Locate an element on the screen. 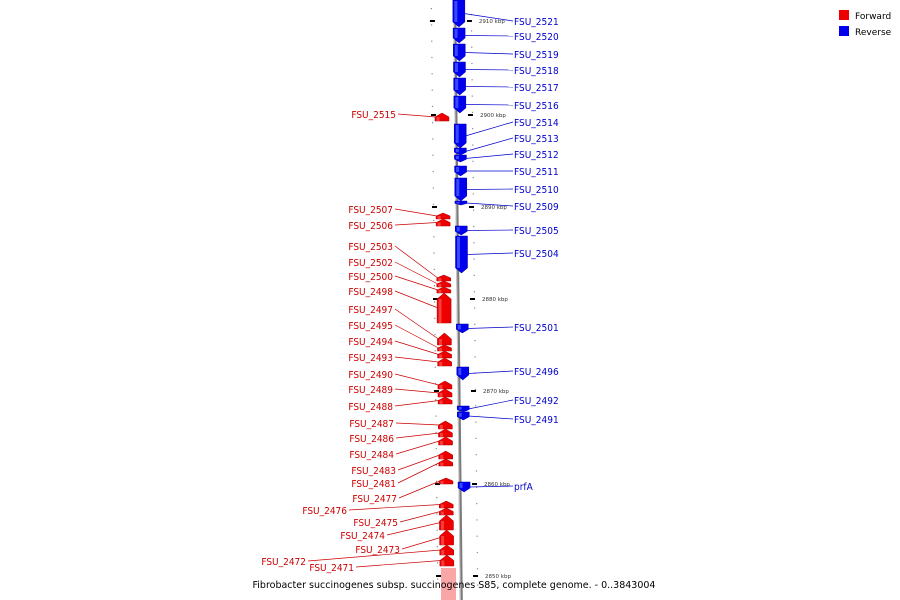 The image size is (900, 600). gene-label-reverse: FSU_2514 is located at coordinates (536, 123).